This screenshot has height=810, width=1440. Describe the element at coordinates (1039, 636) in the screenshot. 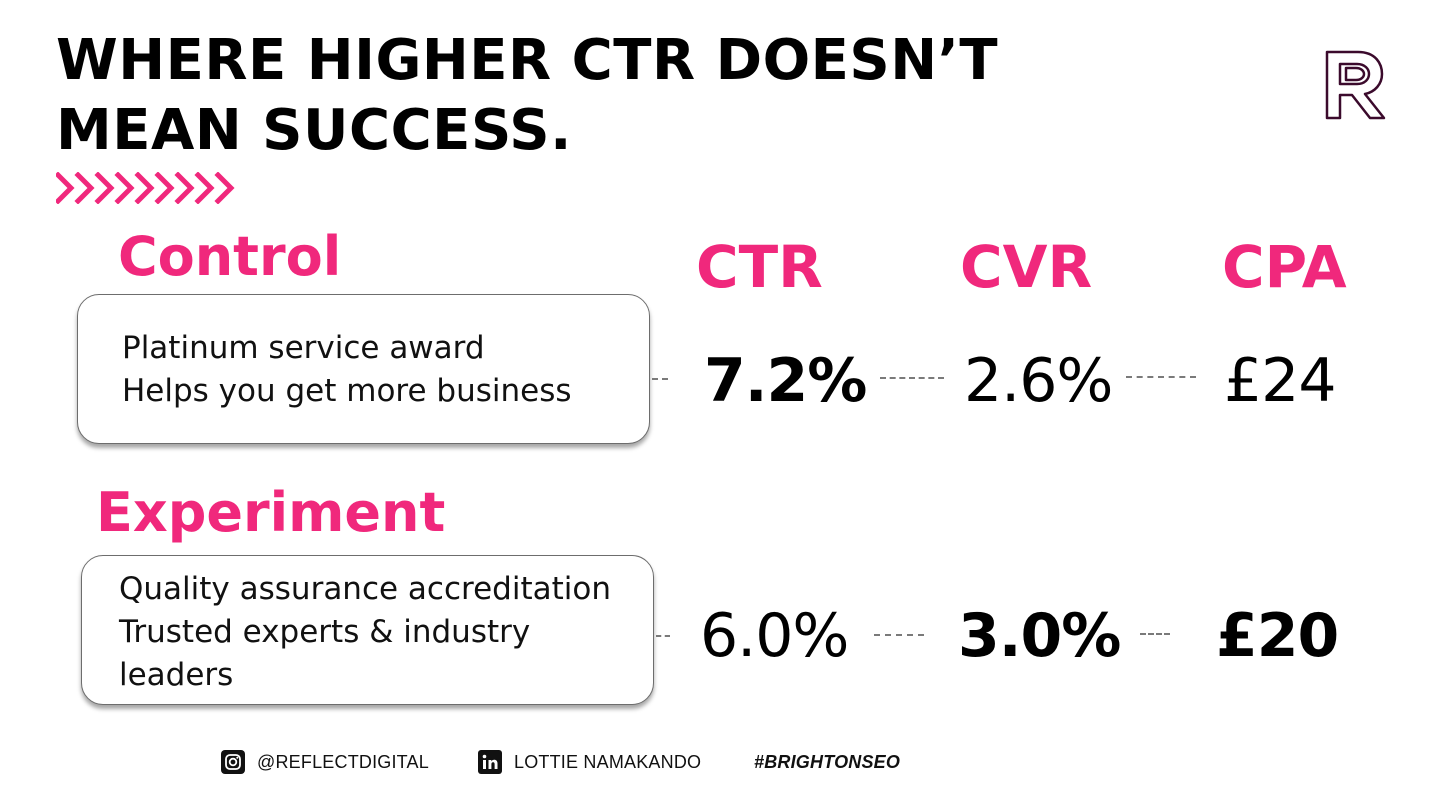

I see `experiment-cvr-value: 3.0%` at that location.